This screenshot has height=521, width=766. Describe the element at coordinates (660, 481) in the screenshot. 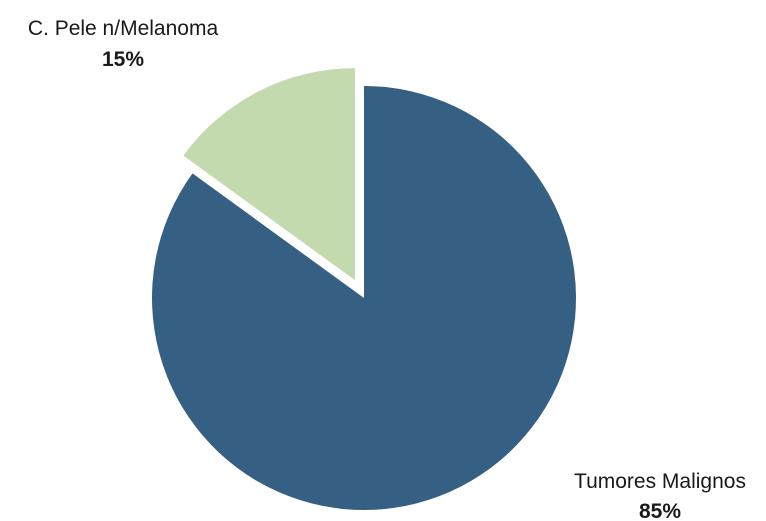

I see `slice-label-malignant-tumors: Tumores Malignos` at that location.